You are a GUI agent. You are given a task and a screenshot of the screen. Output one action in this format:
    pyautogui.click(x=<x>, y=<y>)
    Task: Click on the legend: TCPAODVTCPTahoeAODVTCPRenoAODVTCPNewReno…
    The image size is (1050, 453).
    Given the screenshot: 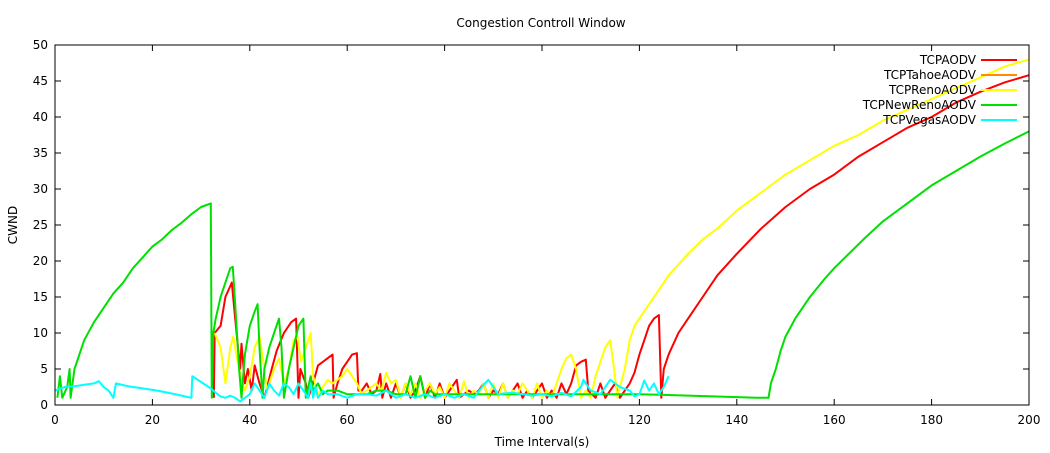 What is the action you would take?
    pyautogui.click(x=939, y=90)
    